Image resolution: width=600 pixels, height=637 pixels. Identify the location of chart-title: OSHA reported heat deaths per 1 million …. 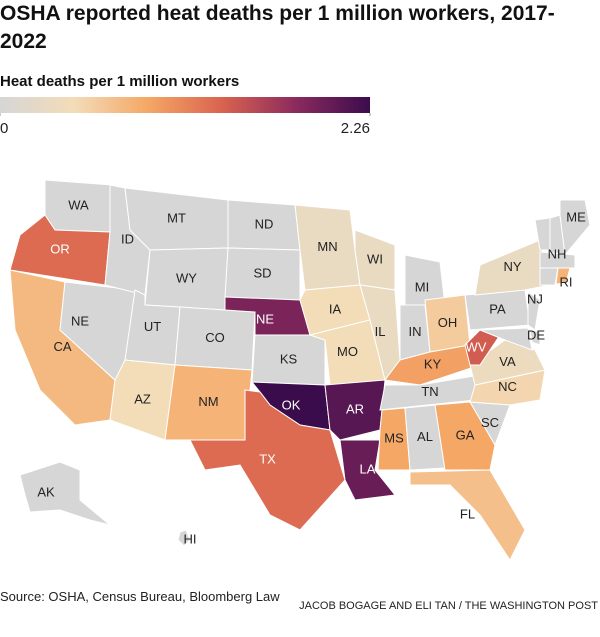
(277, 27).